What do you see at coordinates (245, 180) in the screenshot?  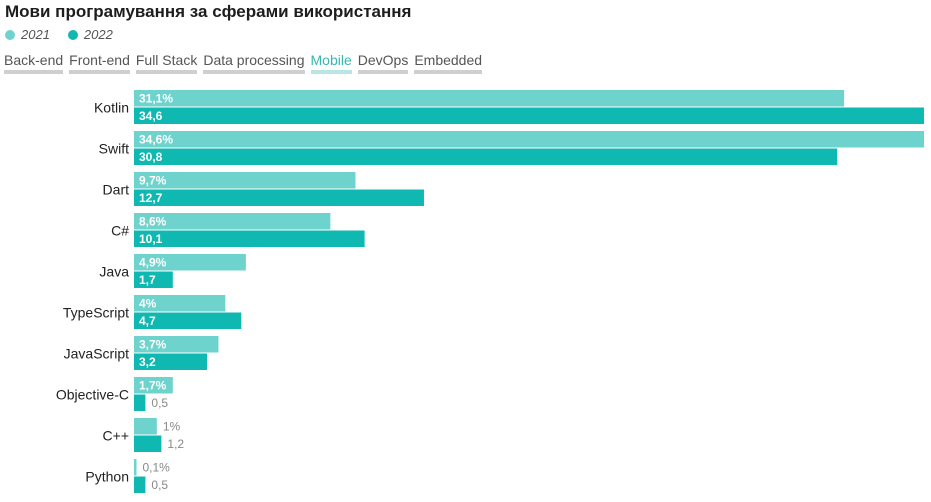 I see `bar-2021-dart` at bounding box center [245, 180].